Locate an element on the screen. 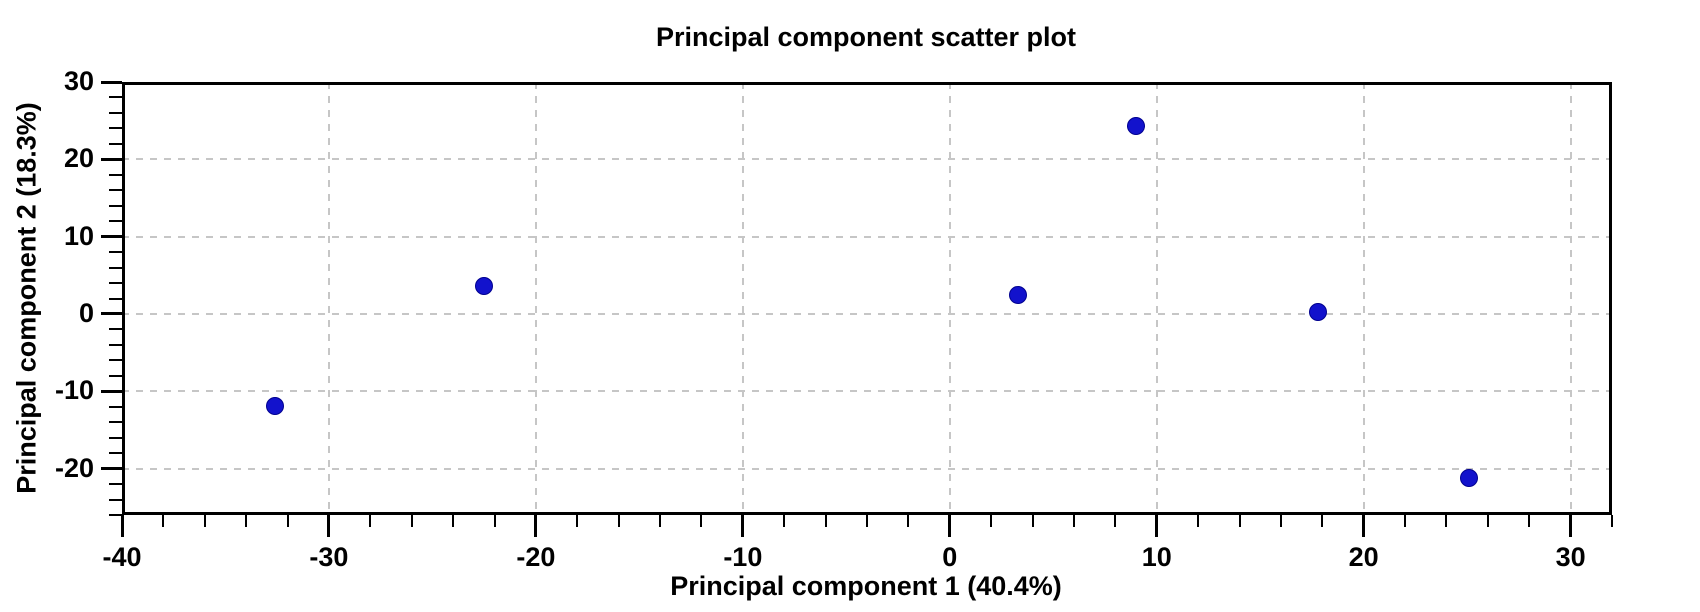 The width and height of the screenshot is (1700, 612). x-tick-label: 20 is located at coordinates (1363, 557).